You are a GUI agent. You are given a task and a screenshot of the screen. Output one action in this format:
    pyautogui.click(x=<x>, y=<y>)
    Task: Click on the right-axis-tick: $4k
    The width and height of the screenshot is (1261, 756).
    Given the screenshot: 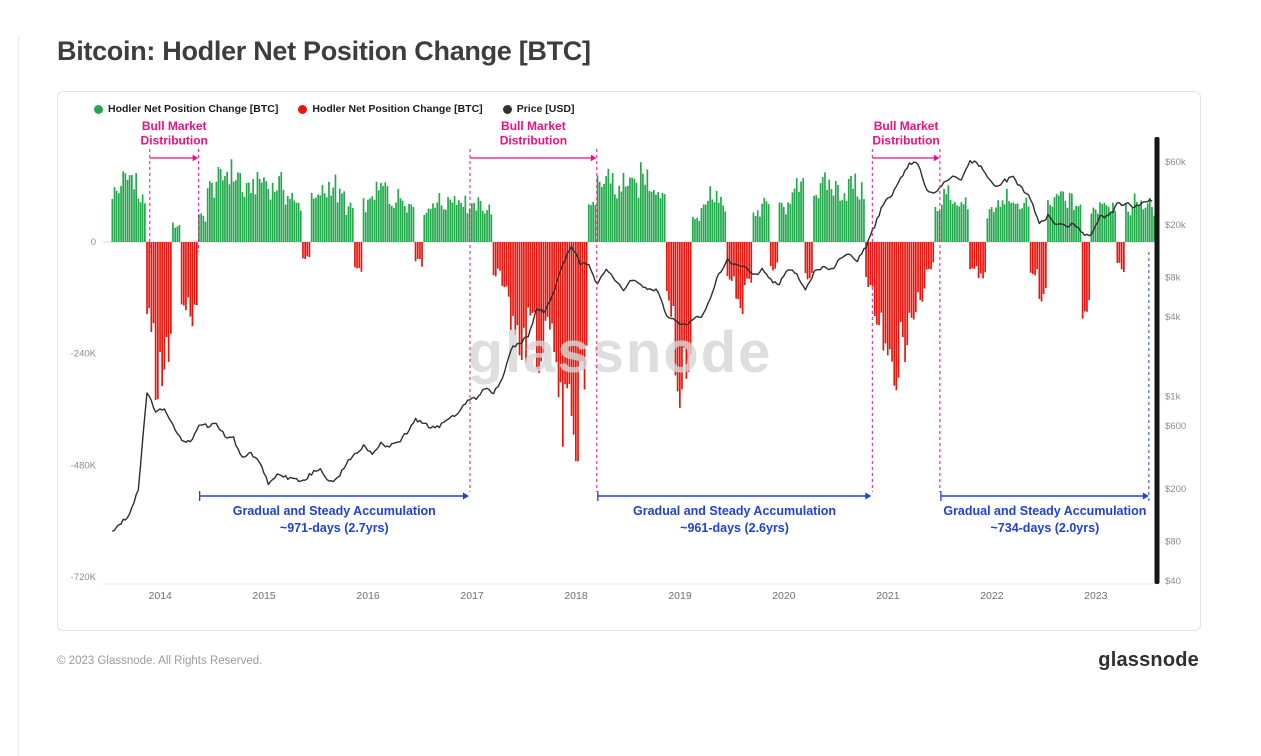 What is the action you would take?
    pyautogui.click(x=1173, y=317)
    